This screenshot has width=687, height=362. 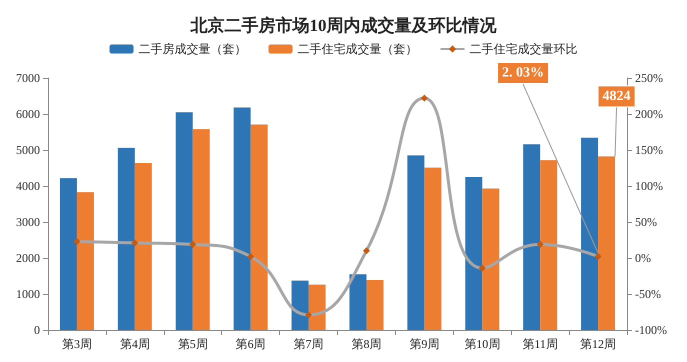 What do you see at coordinates (646, 222) in the screenshot?
I see `y2-tick-label: 50%` at bounding box center [646, 222].